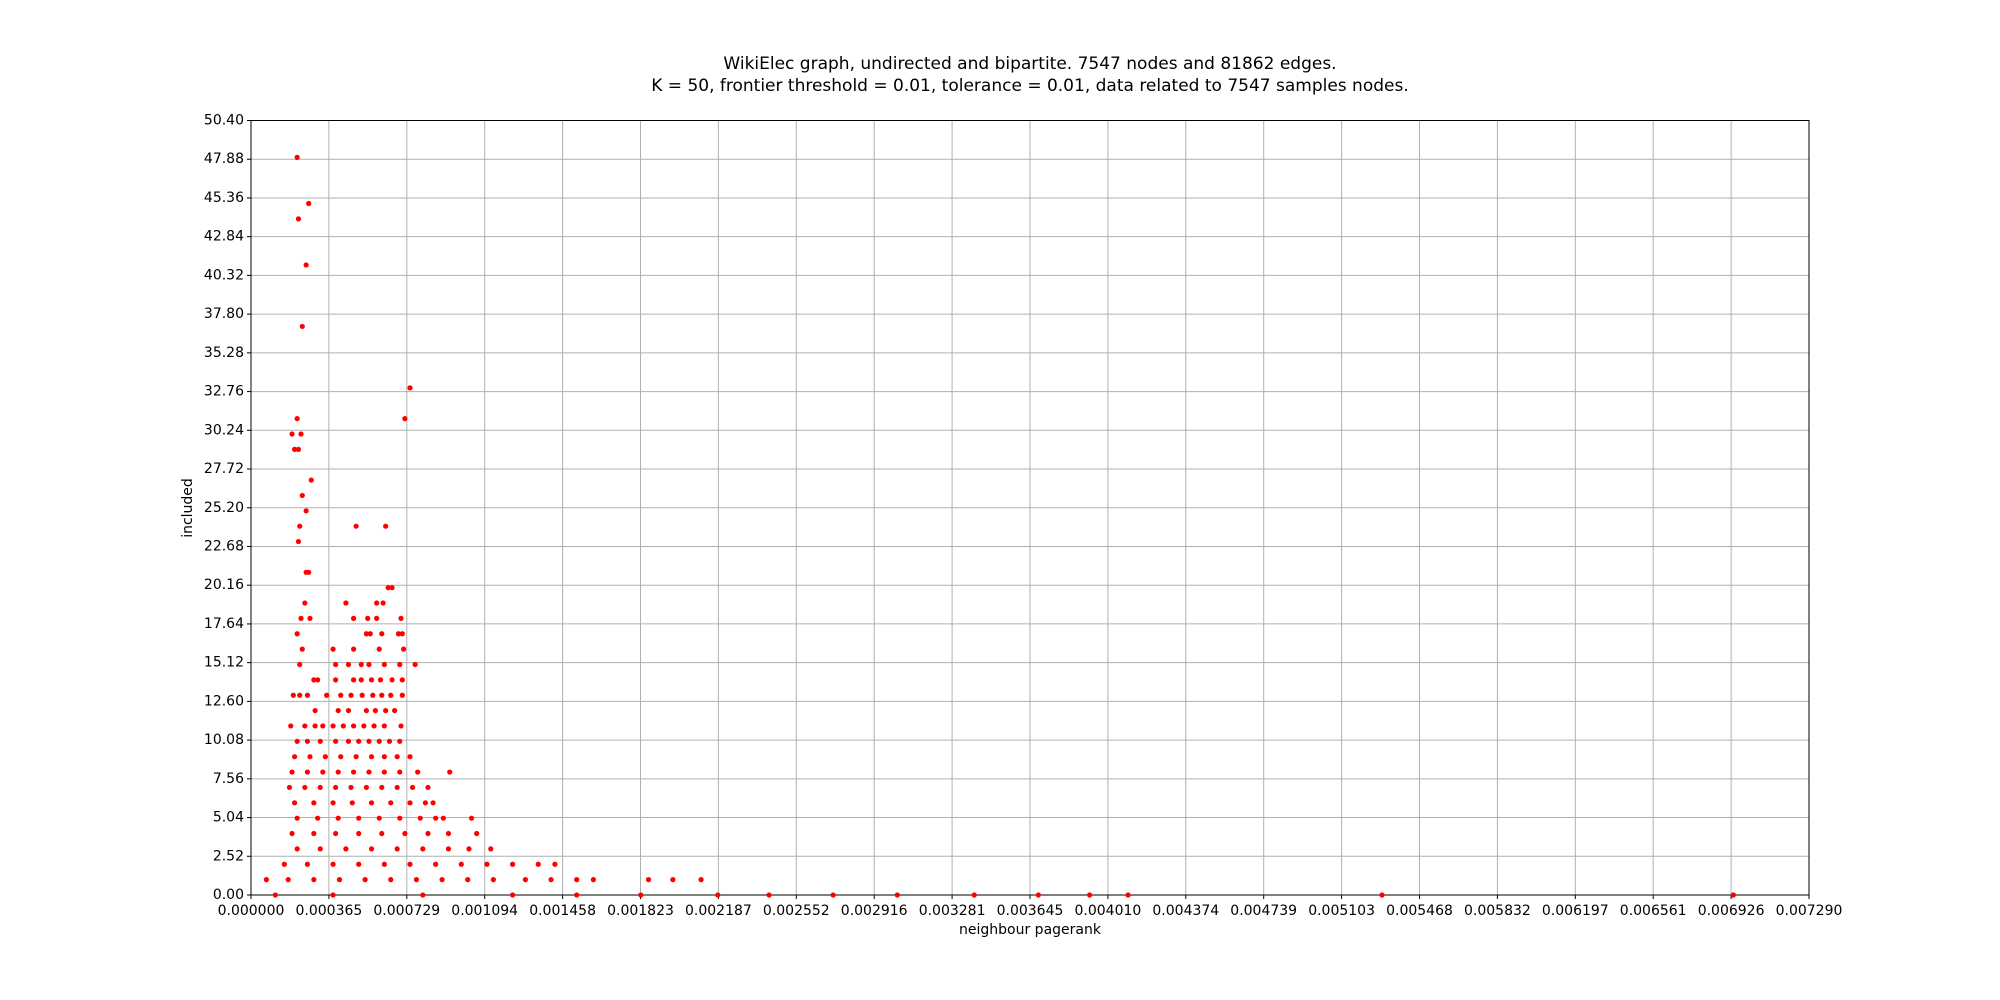 This screenshot has width=2000, height=1000. I want to click on y-tick-label: 10.08, so click(224, 740).